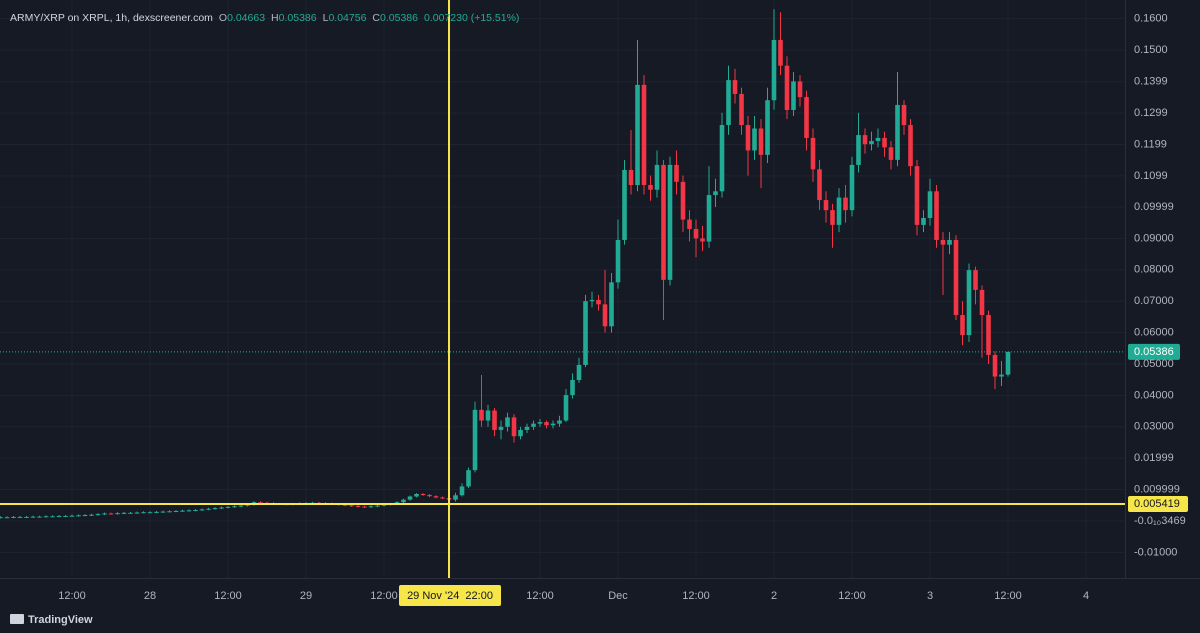 This screenshot has width=1200, height=633. What do you see at coordinates (774, 596) in the screenshot?
I see `x-tick-label: 2` at bounding box center [774, 596].